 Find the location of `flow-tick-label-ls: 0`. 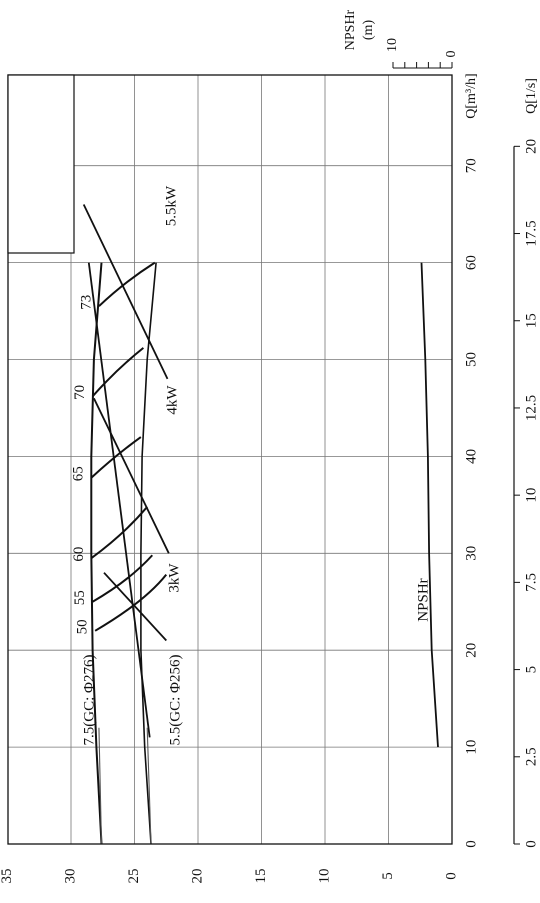

flow-tick-label-ls: 0 is located at coordinates (531, 844).